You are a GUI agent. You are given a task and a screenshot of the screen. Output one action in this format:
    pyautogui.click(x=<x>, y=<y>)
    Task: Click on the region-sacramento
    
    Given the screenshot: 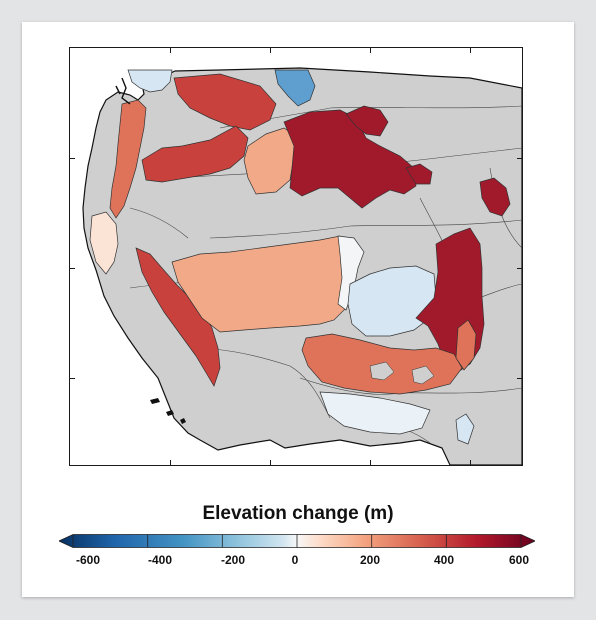 What is the action you would take?
    pyautogui.click(x=465, y=429)
    